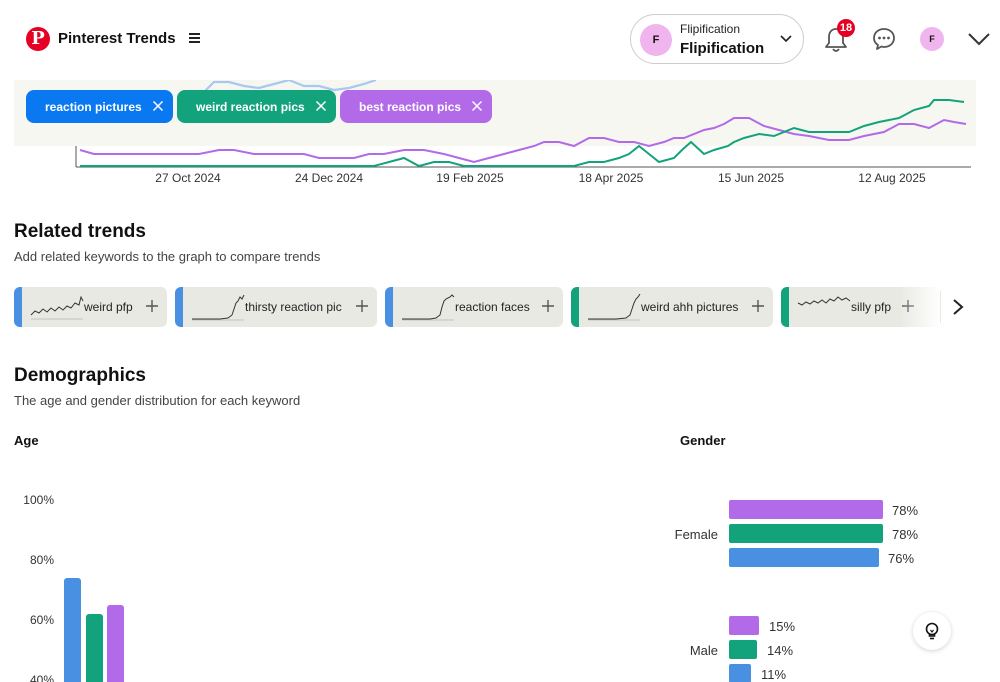 This screenshot has height=682, width=1000. I want to click on related-trend-card: weird pfp, so click(90, 307).